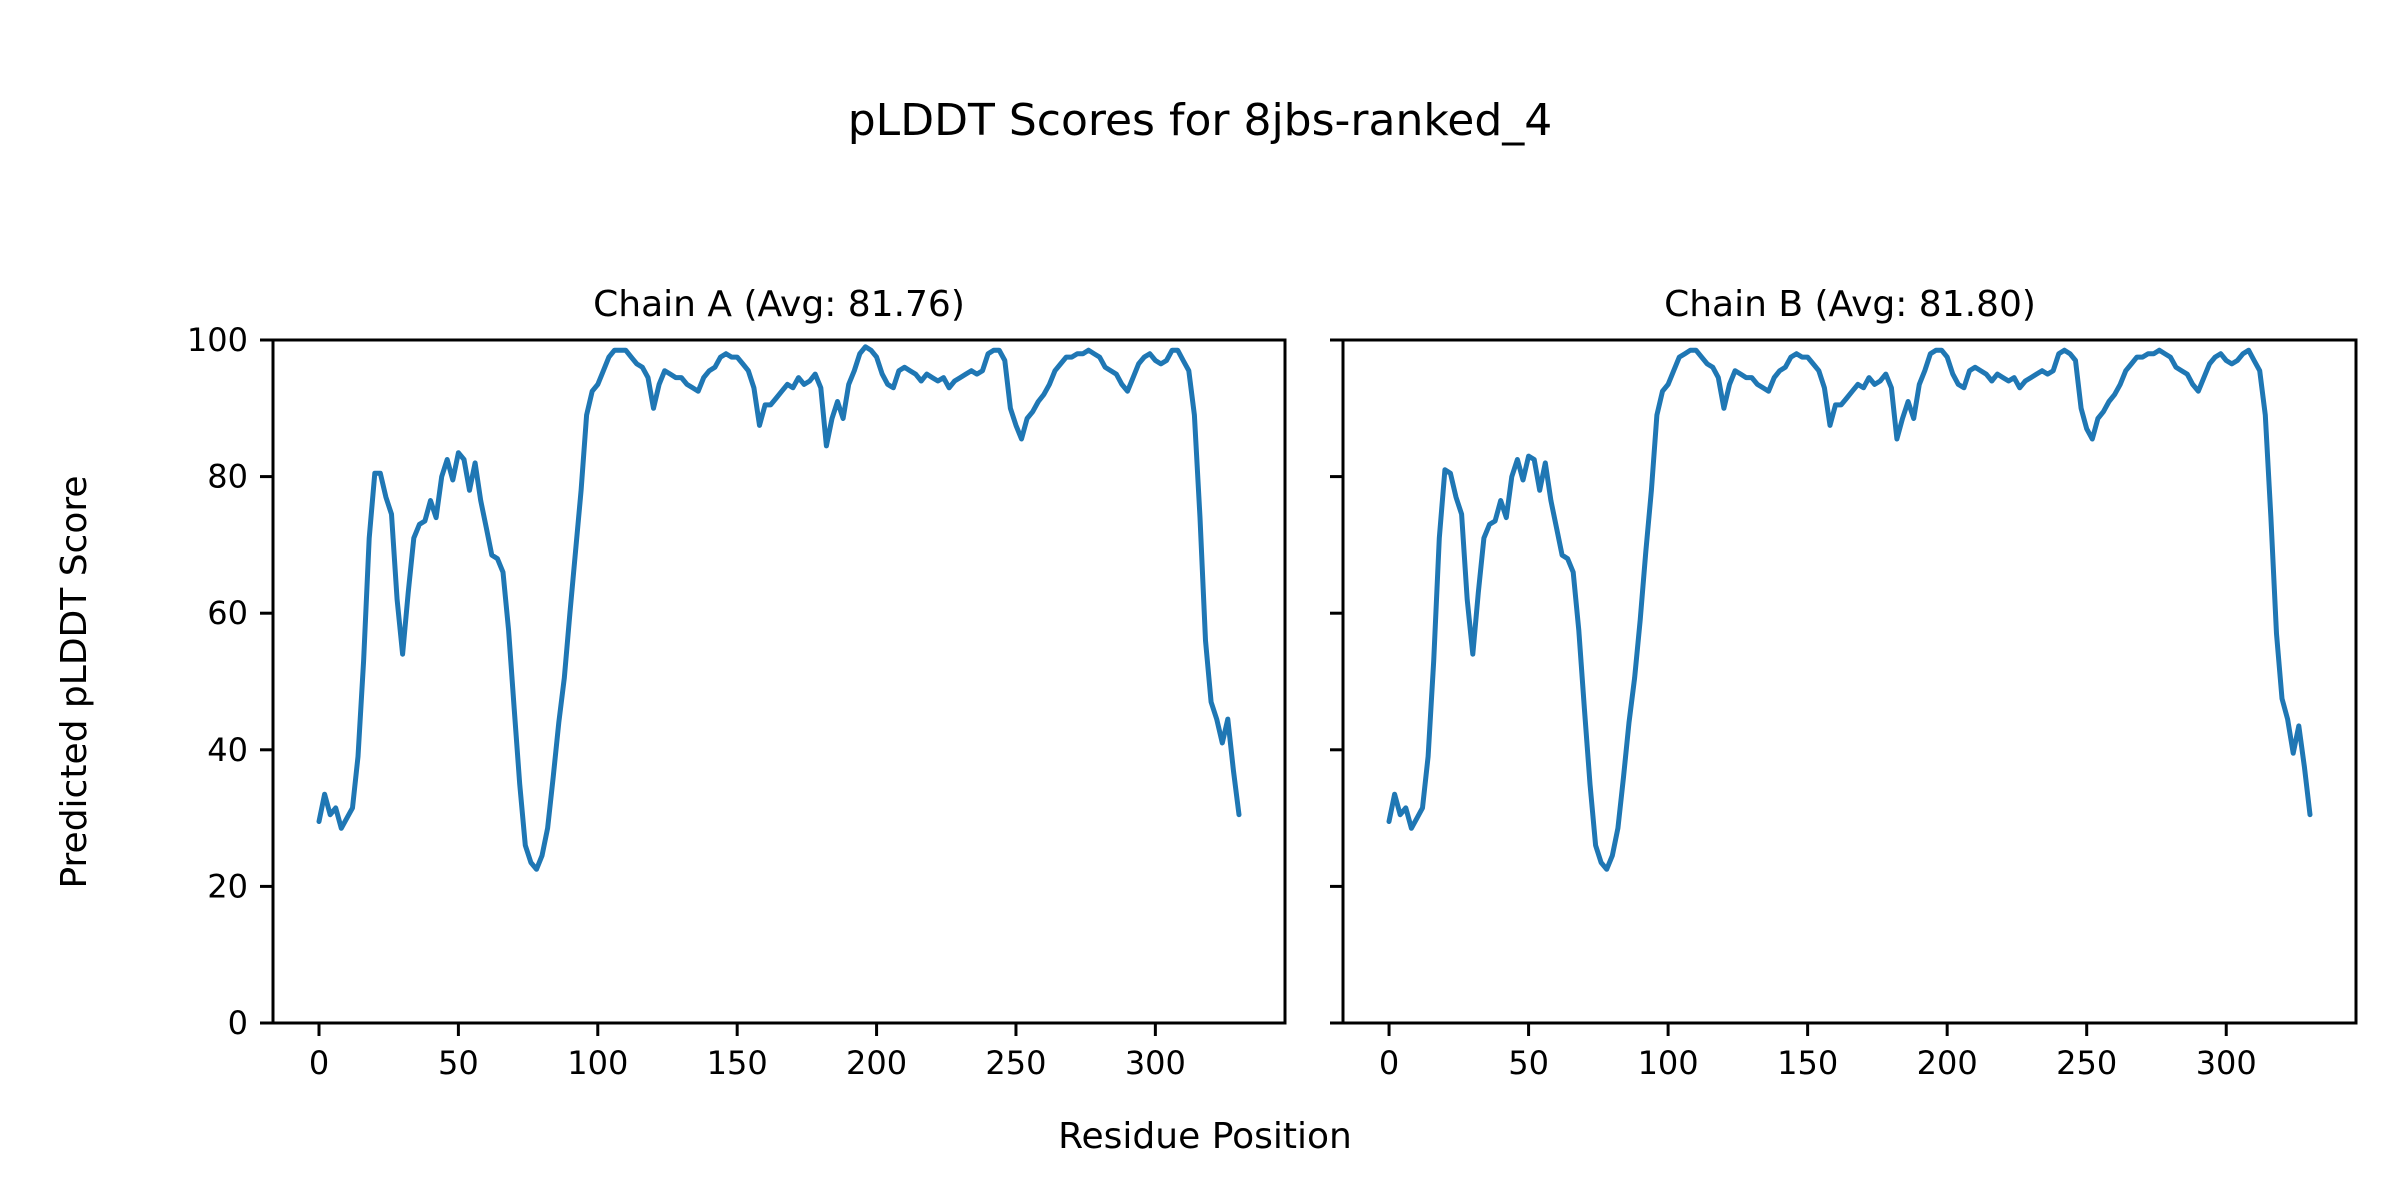  What do you see at coordinates (227, 477) in the screenshot?
I see `y-tick-label: 80` at bounding box center [227, 477].